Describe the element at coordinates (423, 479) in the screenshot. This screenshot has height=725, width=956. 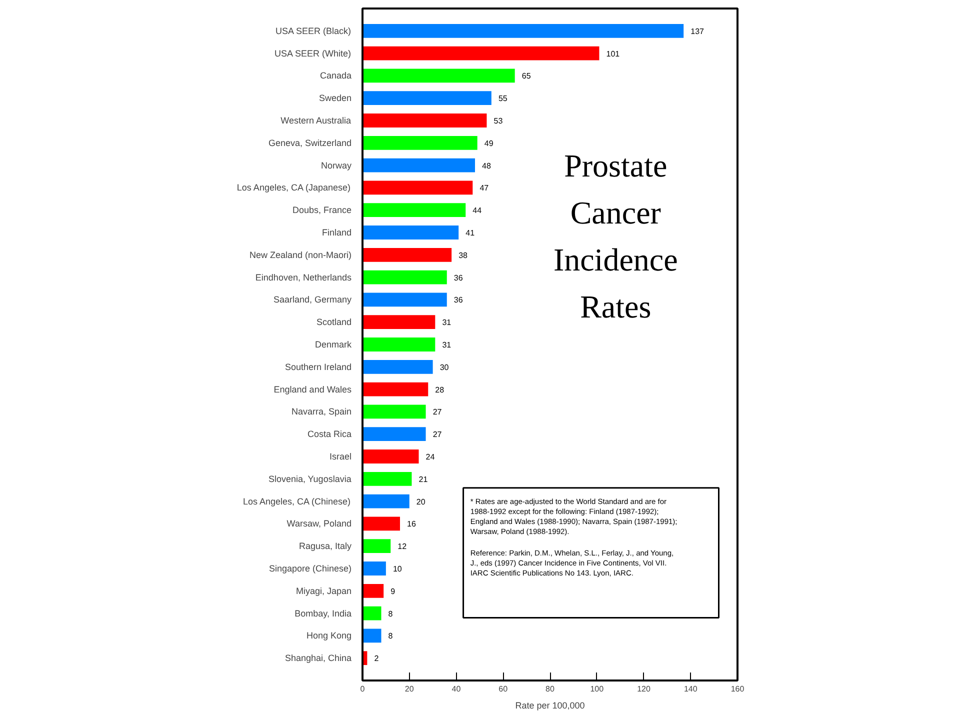
I see `data-label: 21` at that location.